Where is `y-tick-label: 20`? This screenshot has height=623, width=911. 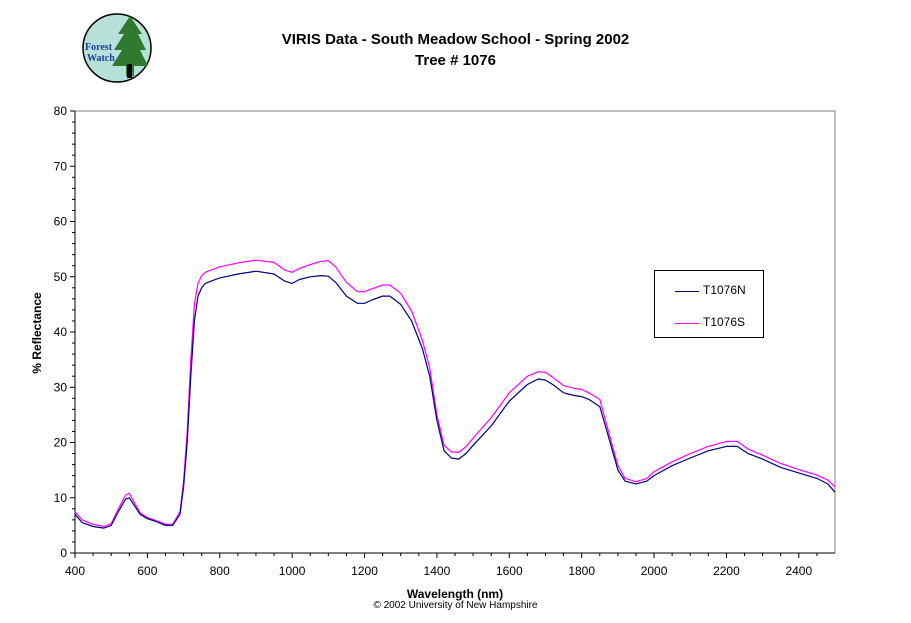
y-tick-label: 20 is located at coordinates (61, 443).